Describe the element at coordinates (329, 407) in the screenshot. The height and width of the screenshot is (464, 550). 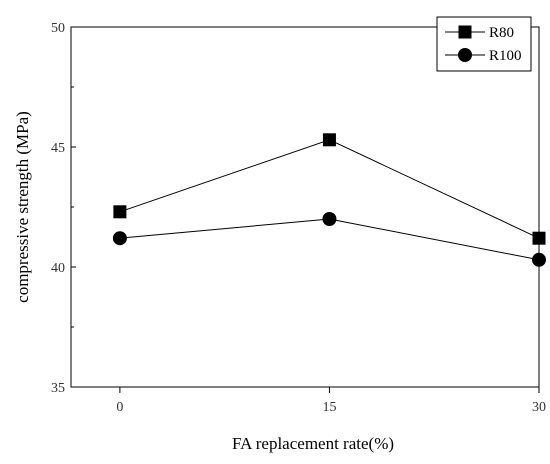
I see `x-tick-label: 15` at that location.